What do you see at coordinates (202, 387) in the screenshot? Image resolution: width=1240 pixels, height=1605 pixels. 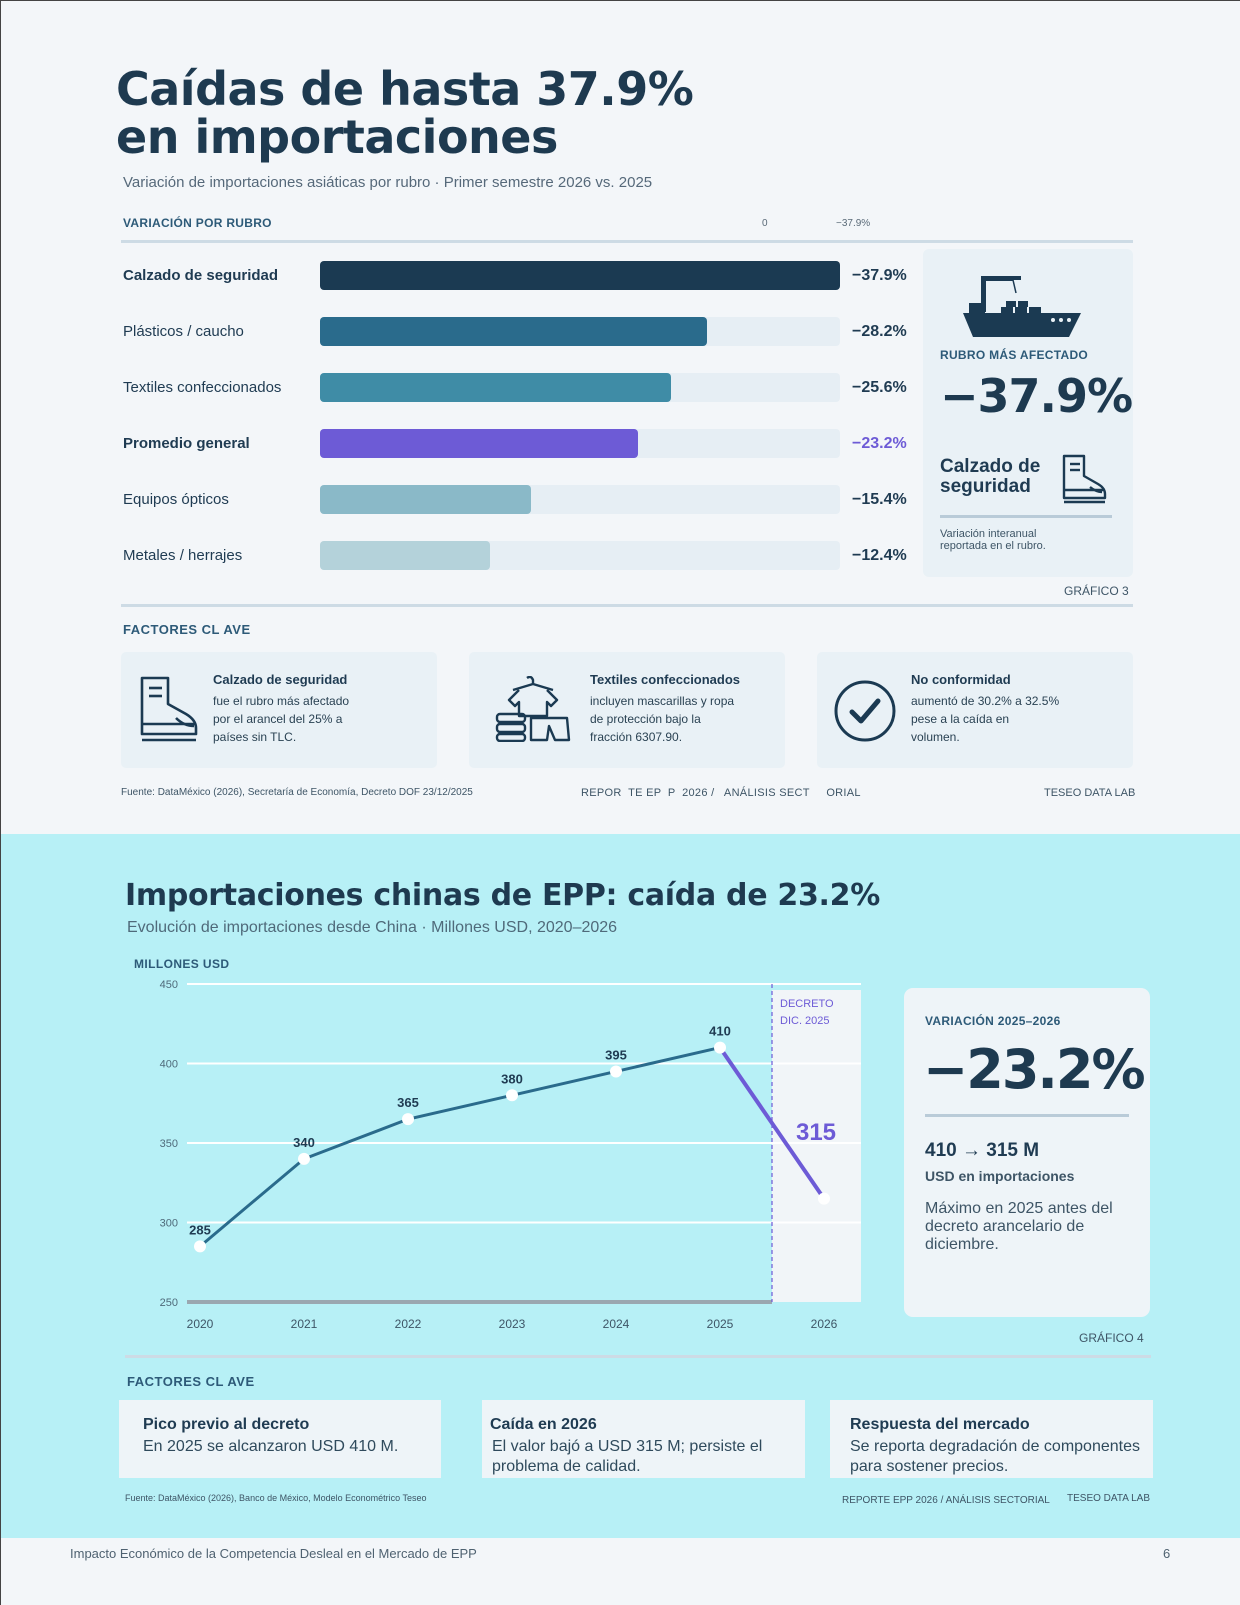 I see `bar-label: Textiles confeccionados` at bounding box center [202, 387].